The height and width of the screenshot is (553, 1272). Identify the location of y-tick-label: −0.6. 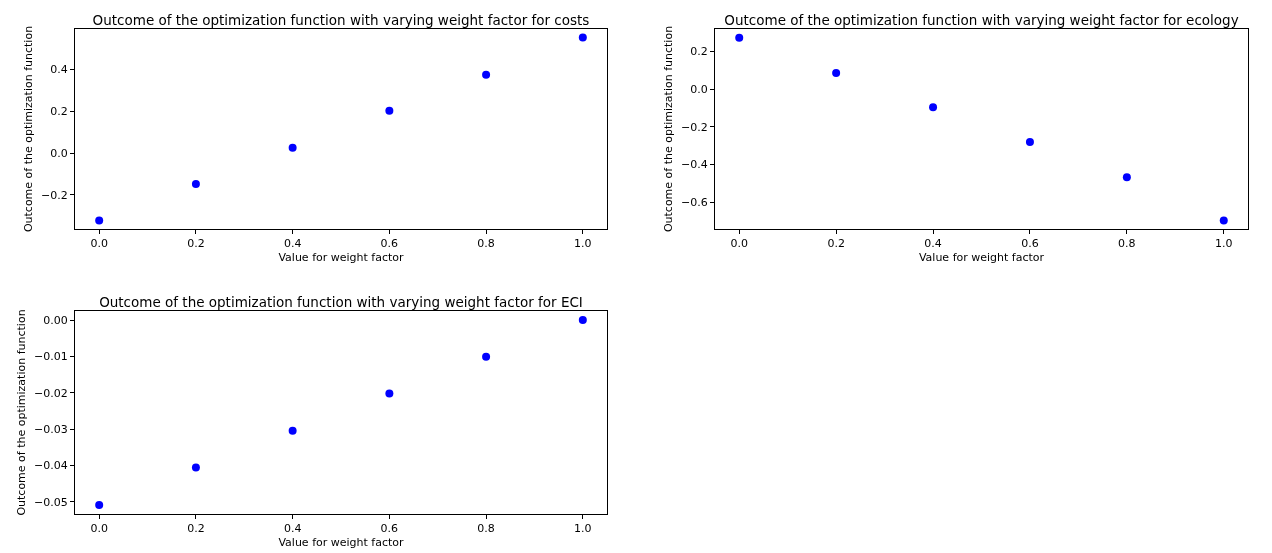
(694, 202).